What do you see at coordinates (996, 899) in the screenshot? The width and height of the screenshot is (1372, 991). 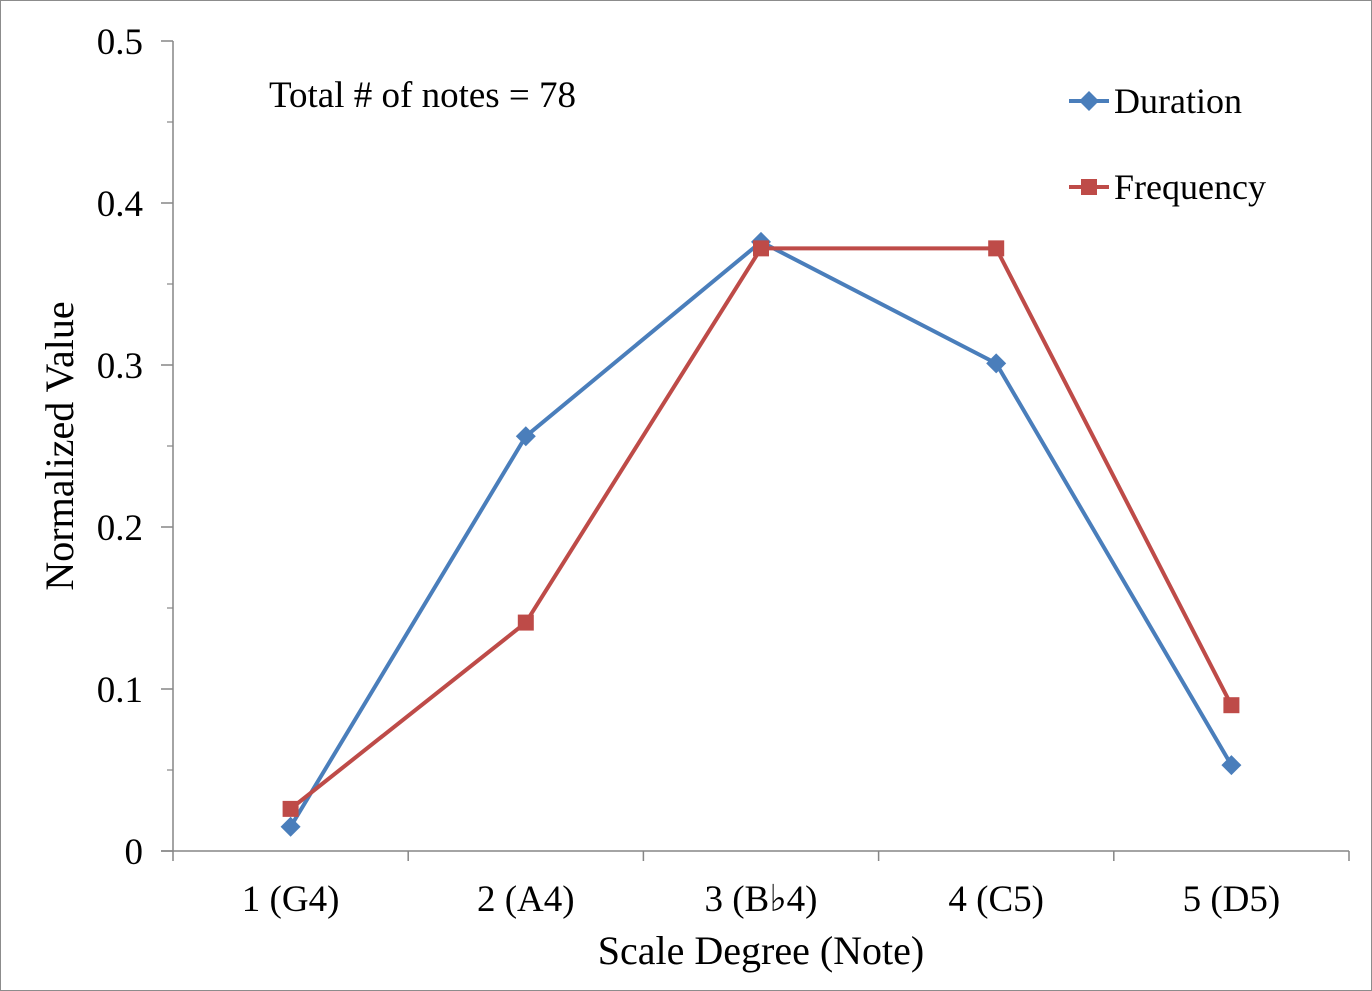 I see `x-tick-label: 4 (C5)` at bounding box center [996, 899].